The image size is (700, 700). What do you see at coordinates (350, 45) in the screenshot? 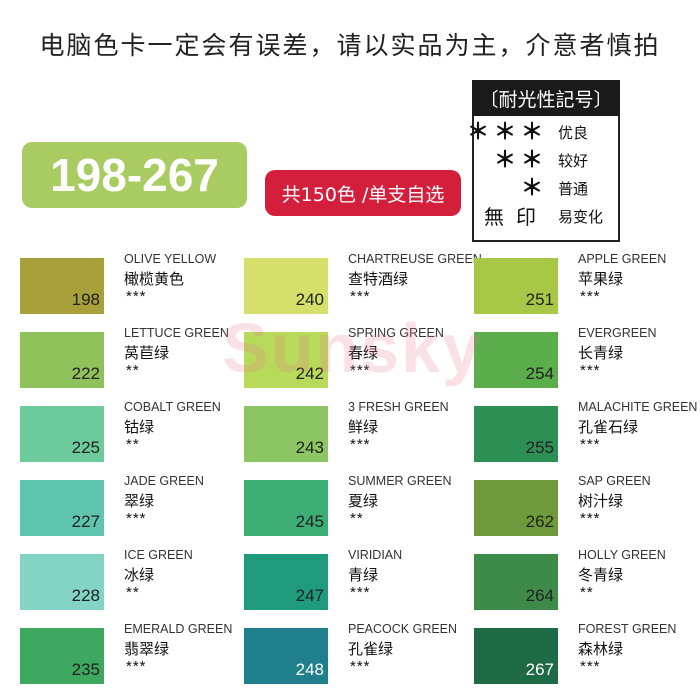
I see `color-card-notice: 电脑色卡一定会有误差，请以实品为主，介意者慎拍` at bounding box center [350, 45].